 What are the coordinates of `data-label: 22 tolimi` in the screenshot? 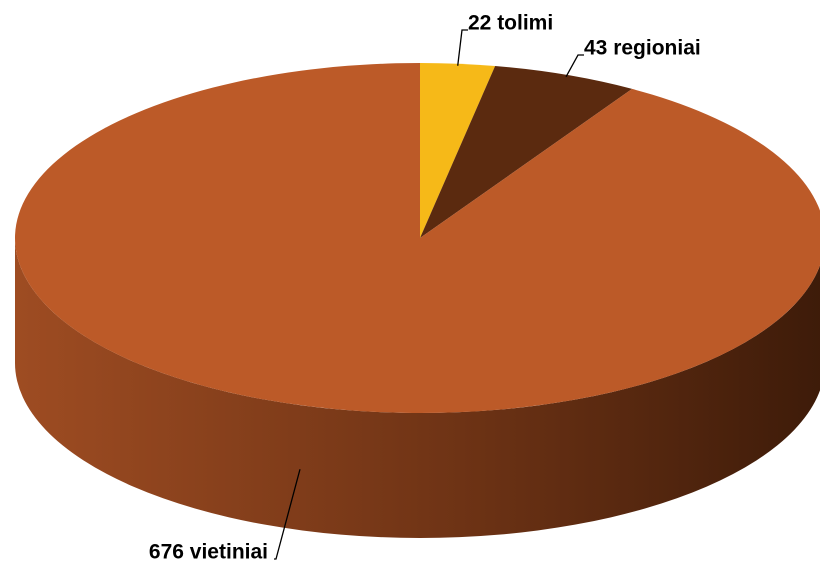 It's located at (510, 23).